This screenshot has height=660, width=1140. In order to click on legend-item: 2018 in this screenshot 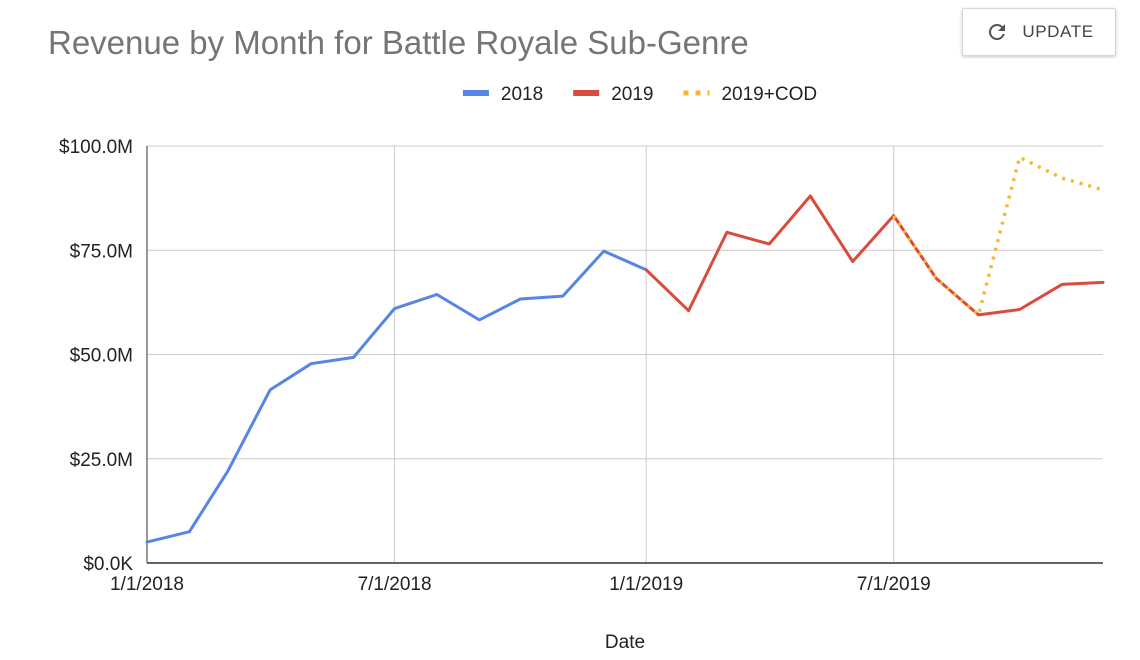, I will do `click(502, 94)`.